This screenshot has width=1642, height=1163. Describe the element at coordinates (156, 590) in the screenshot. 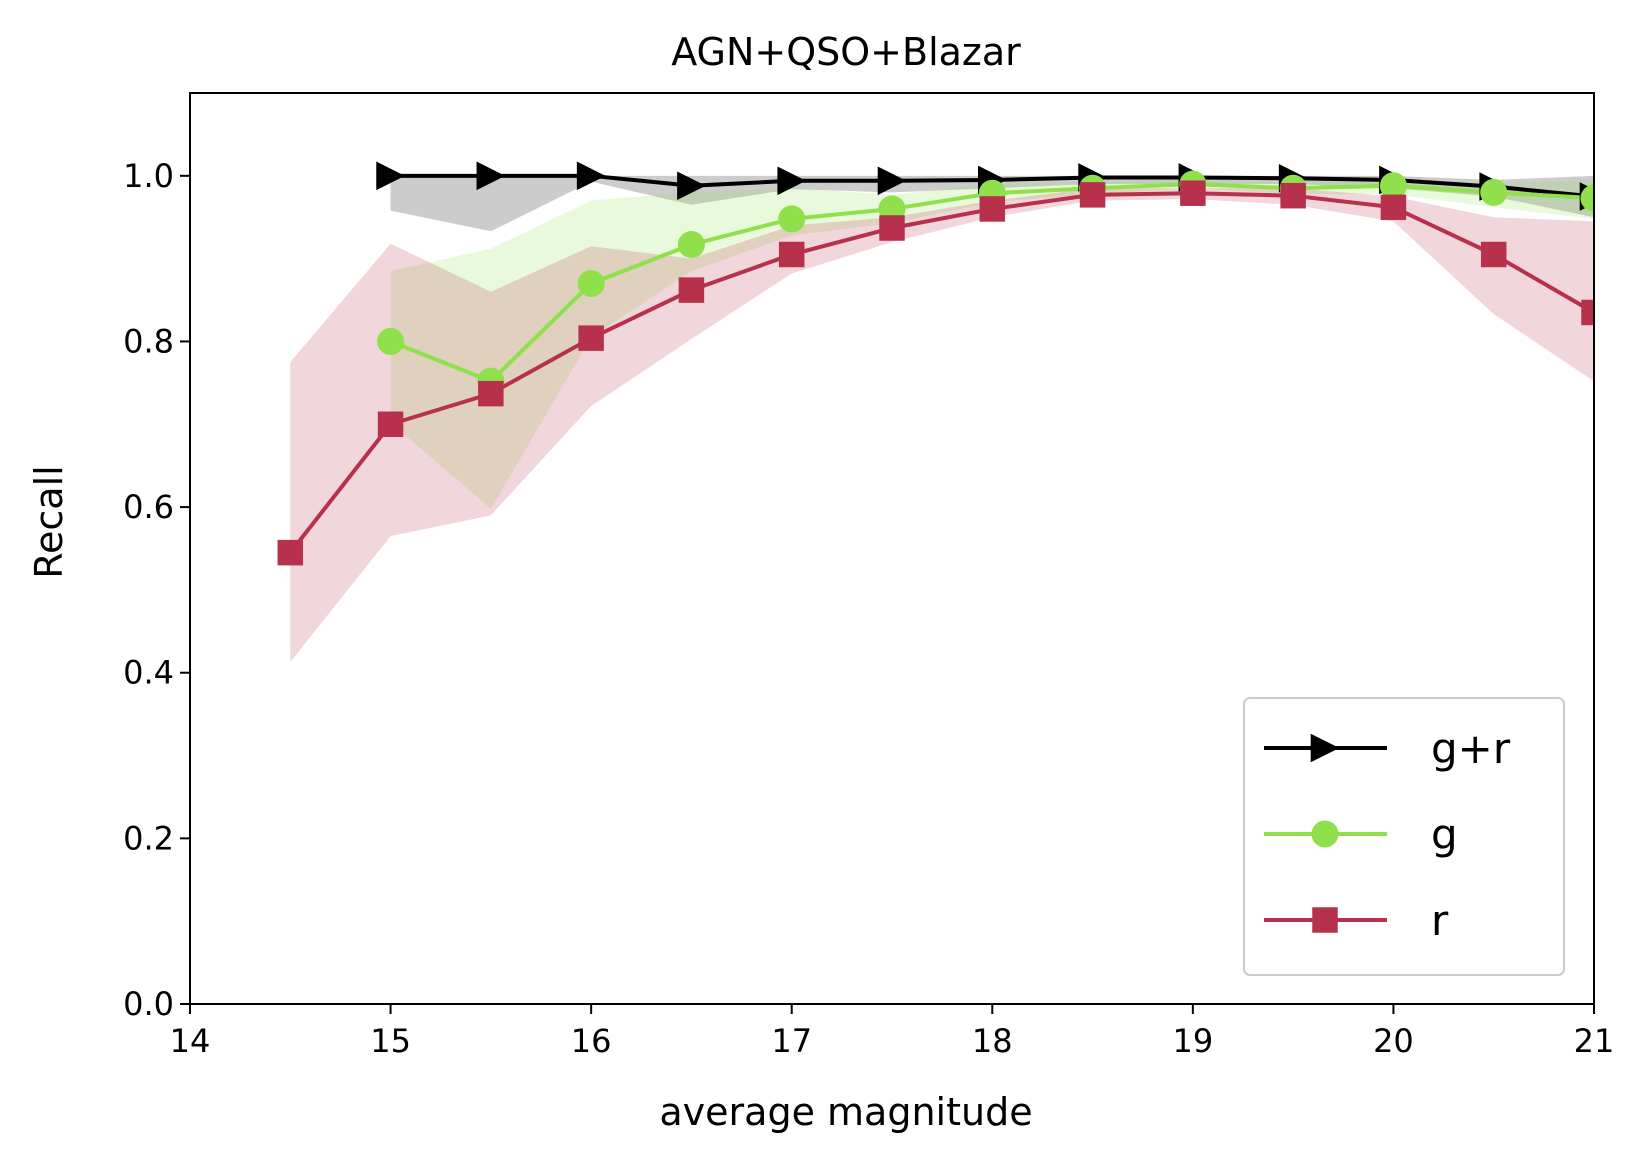

I see `y-axis-ticks: 0.0 0.2 0.4 0.6 0.8 1.0` at that location.